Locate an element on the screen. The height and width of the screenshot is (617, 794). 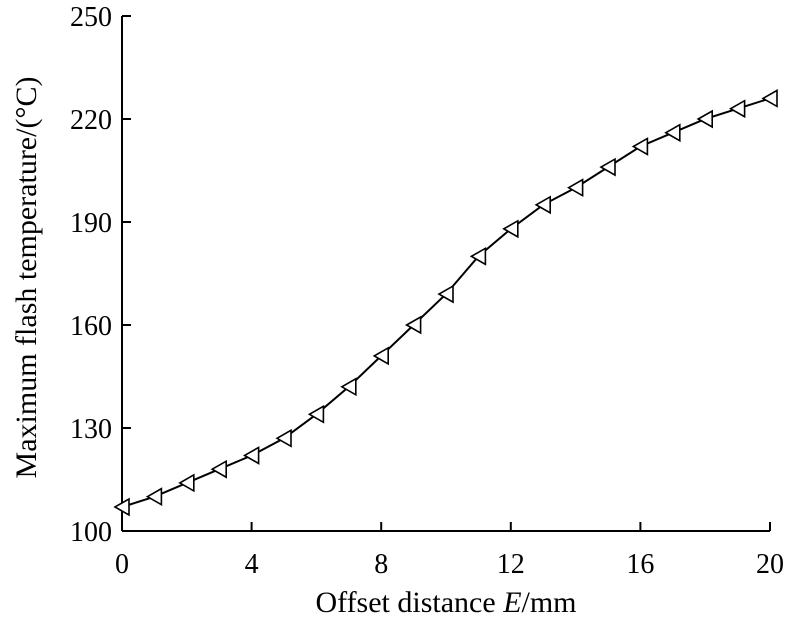
y-tick-label: 220 is located at coordinates (91, 120).